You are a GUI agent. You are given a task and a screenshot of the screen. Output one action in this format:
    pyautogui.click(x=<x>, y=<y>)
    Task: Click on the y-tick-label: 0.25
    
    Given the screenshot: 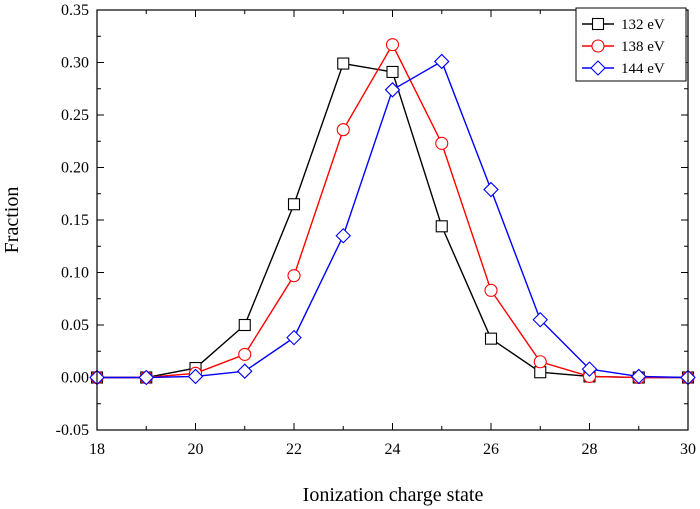 What is the action you would take?
    pyautogui.click(x=75, y=115)
    